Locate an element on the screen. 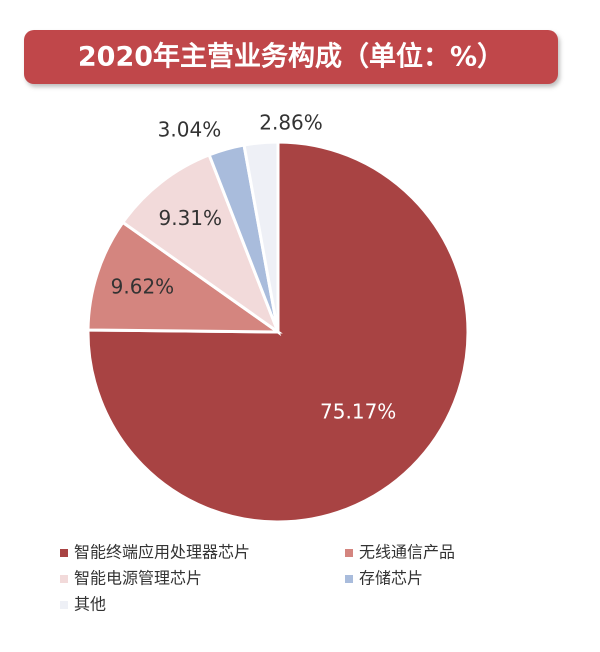  legend-label: 无线通信产品 is located at coordinates (407, 552).